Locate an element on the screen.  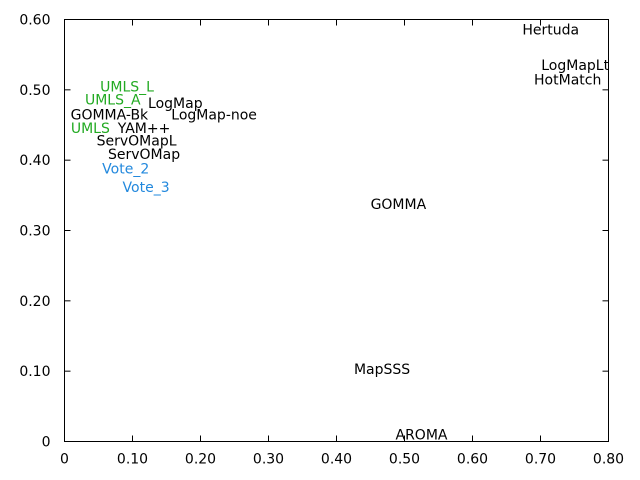
x-tick-label: 0.70 is located at coordinates (540, 460).